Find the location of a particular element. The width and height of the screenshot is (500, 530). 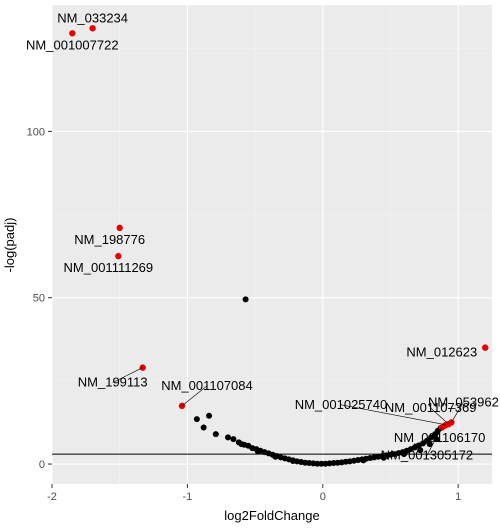

x-tick-label: 1 is located at coordinates (458, 497).